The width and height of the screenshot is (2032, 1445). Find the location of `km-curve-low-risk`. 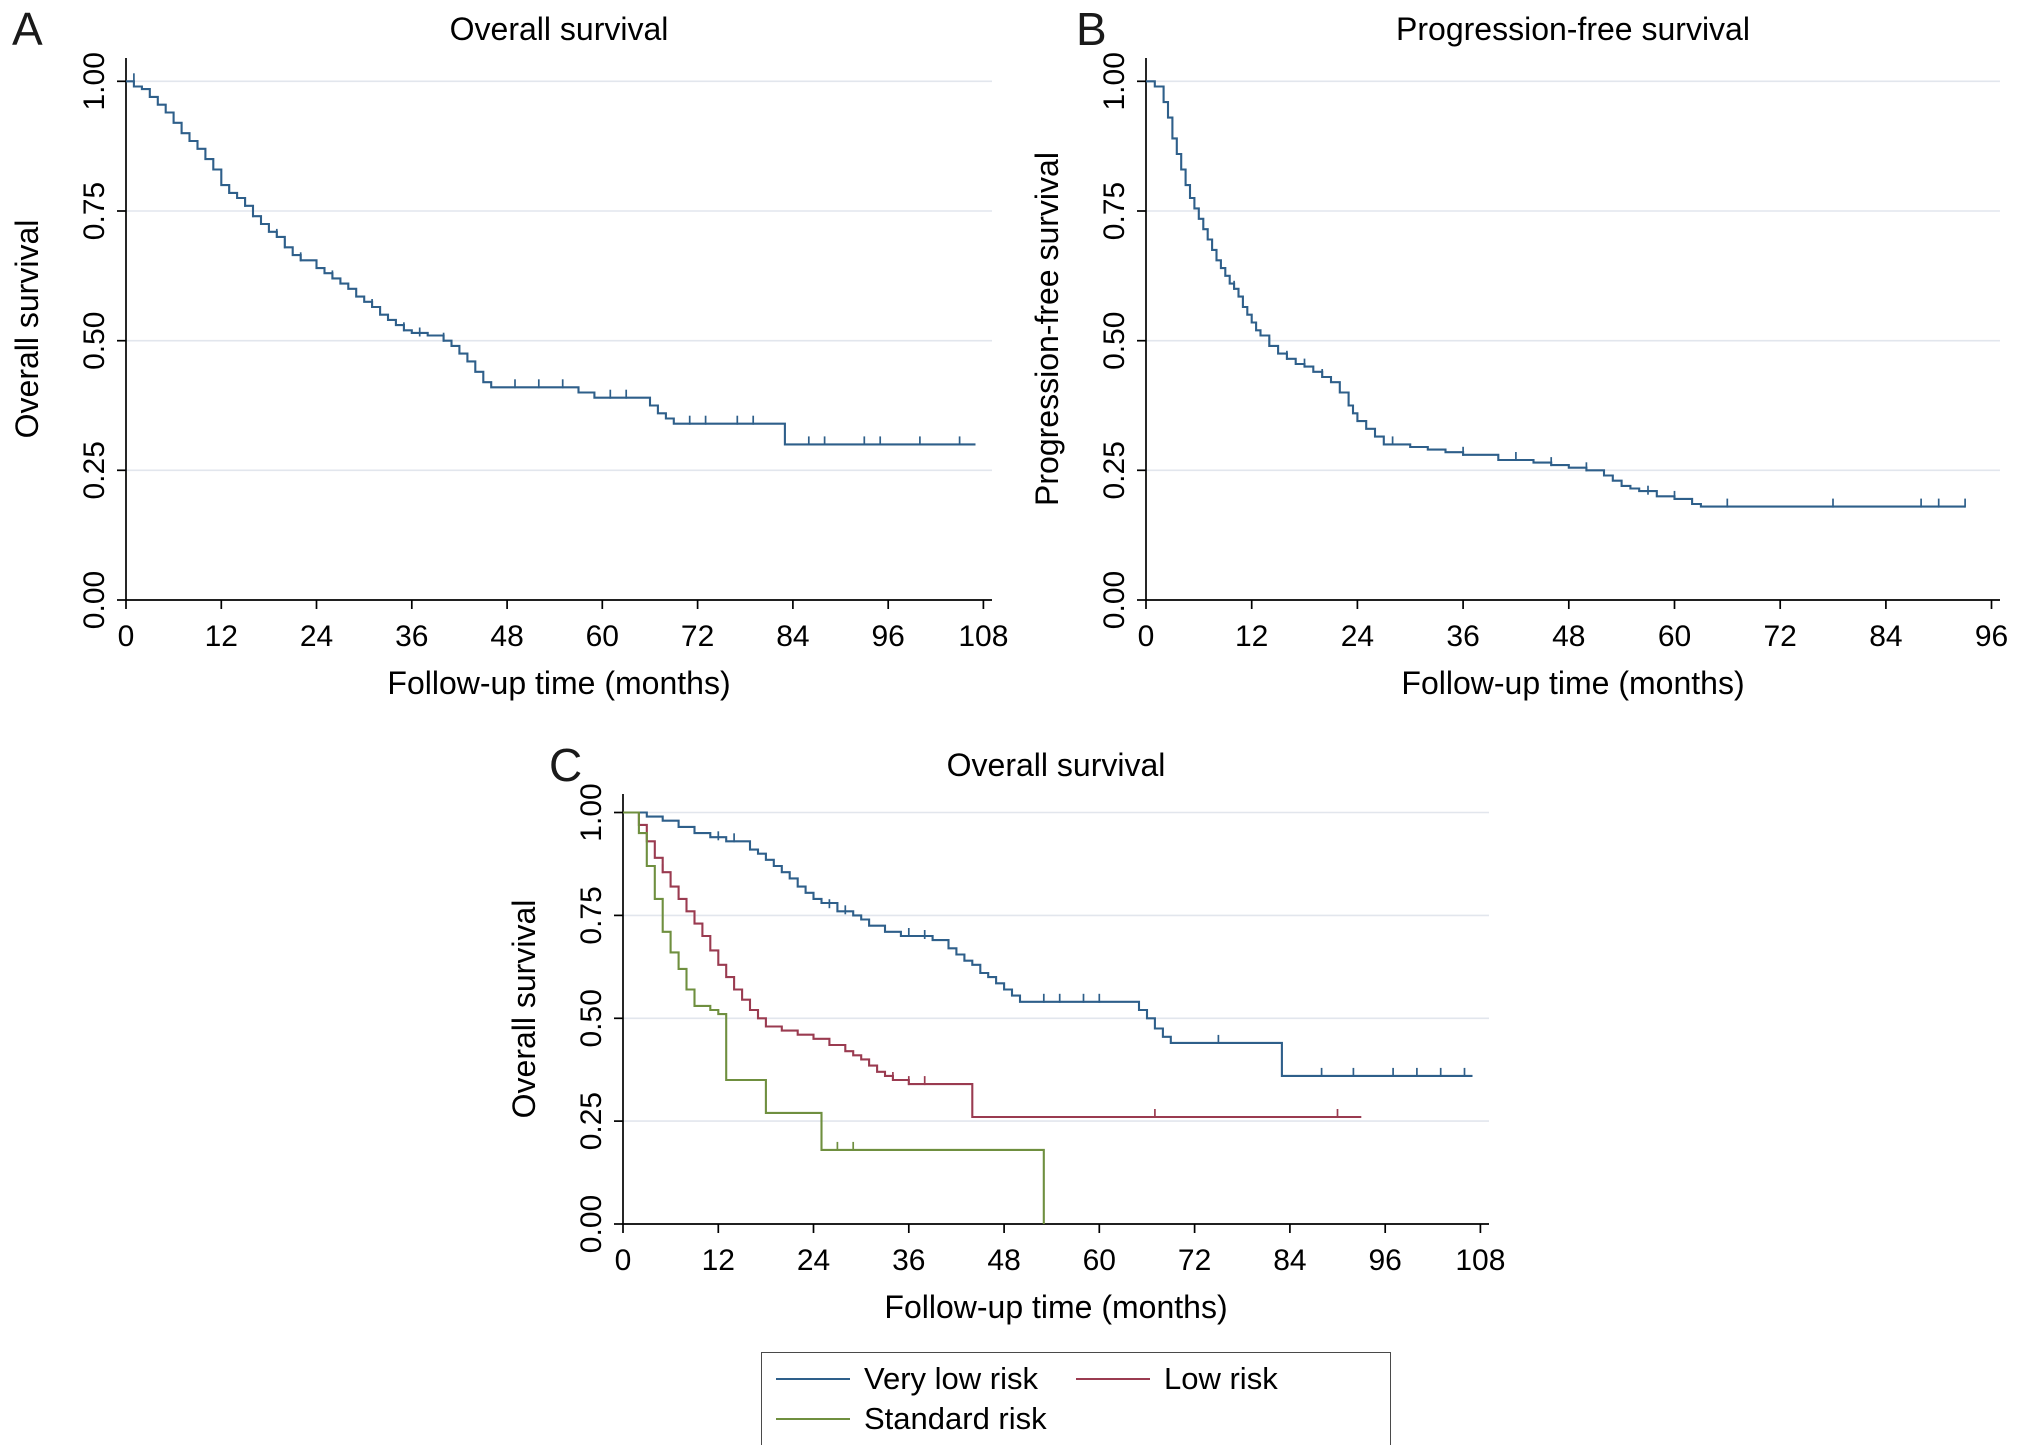

km-curve-low-risk is located at coordinates (992, 965).